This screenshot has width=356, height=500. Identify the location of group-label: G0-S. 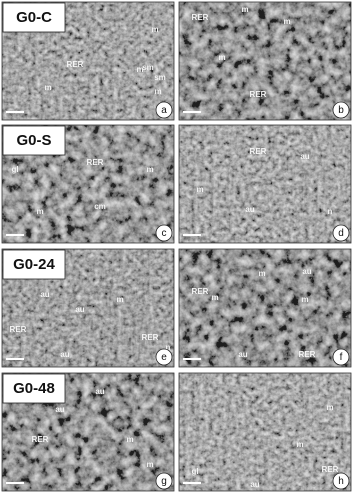
(33, 140).